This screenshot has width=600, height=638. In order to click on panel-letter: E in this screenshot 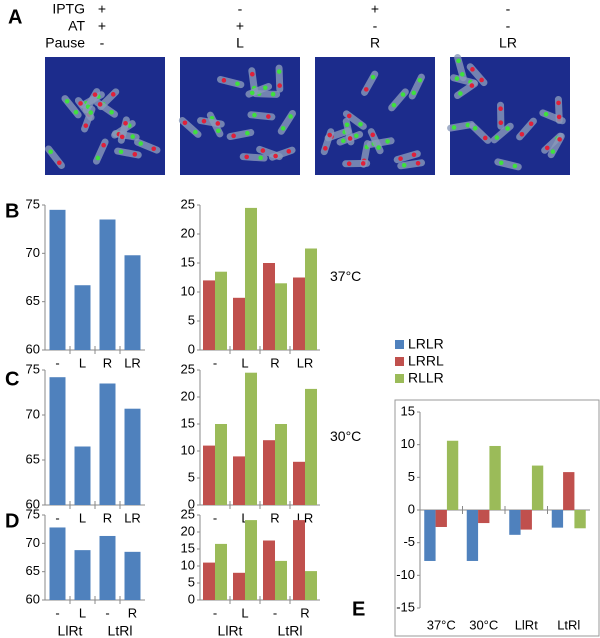, I will do `click(358, 609)`.